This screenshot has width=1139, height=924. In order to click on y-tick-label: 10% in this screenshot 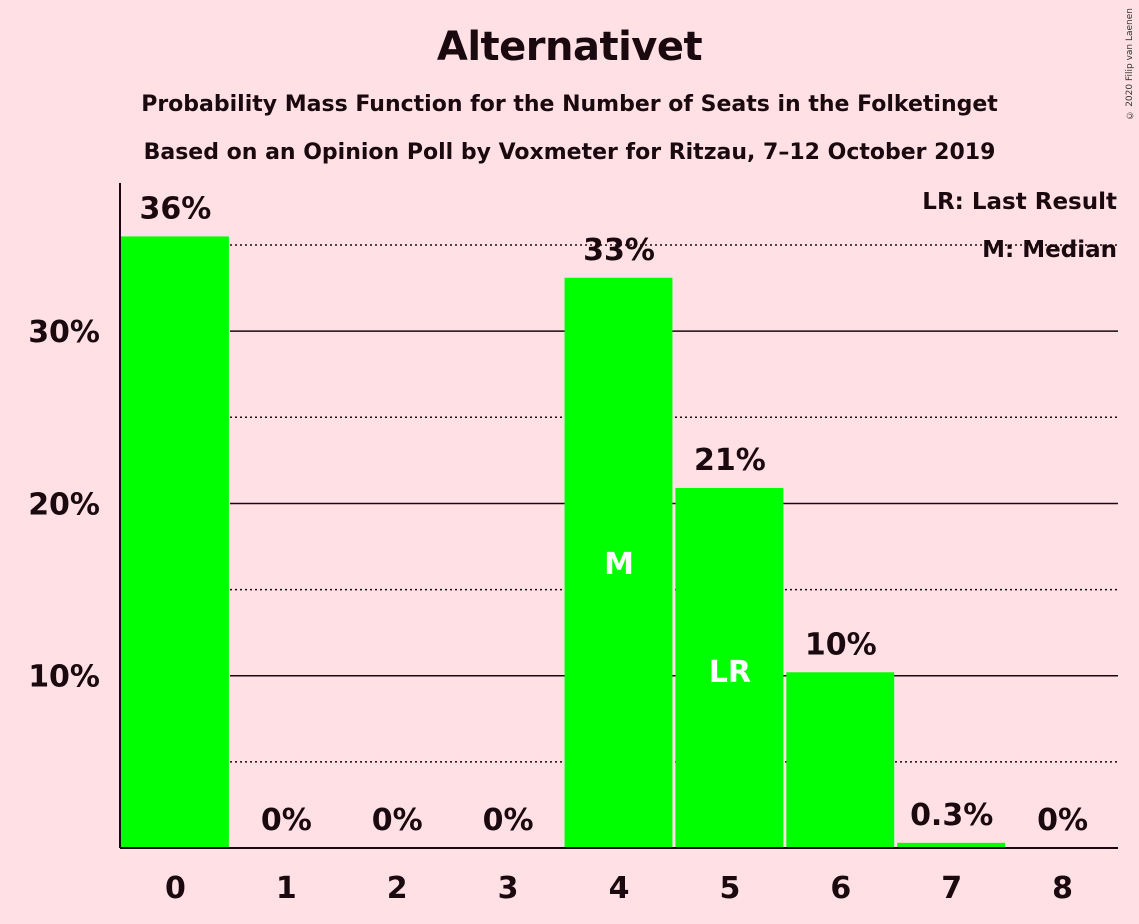, I will do `click(64, 677)`.